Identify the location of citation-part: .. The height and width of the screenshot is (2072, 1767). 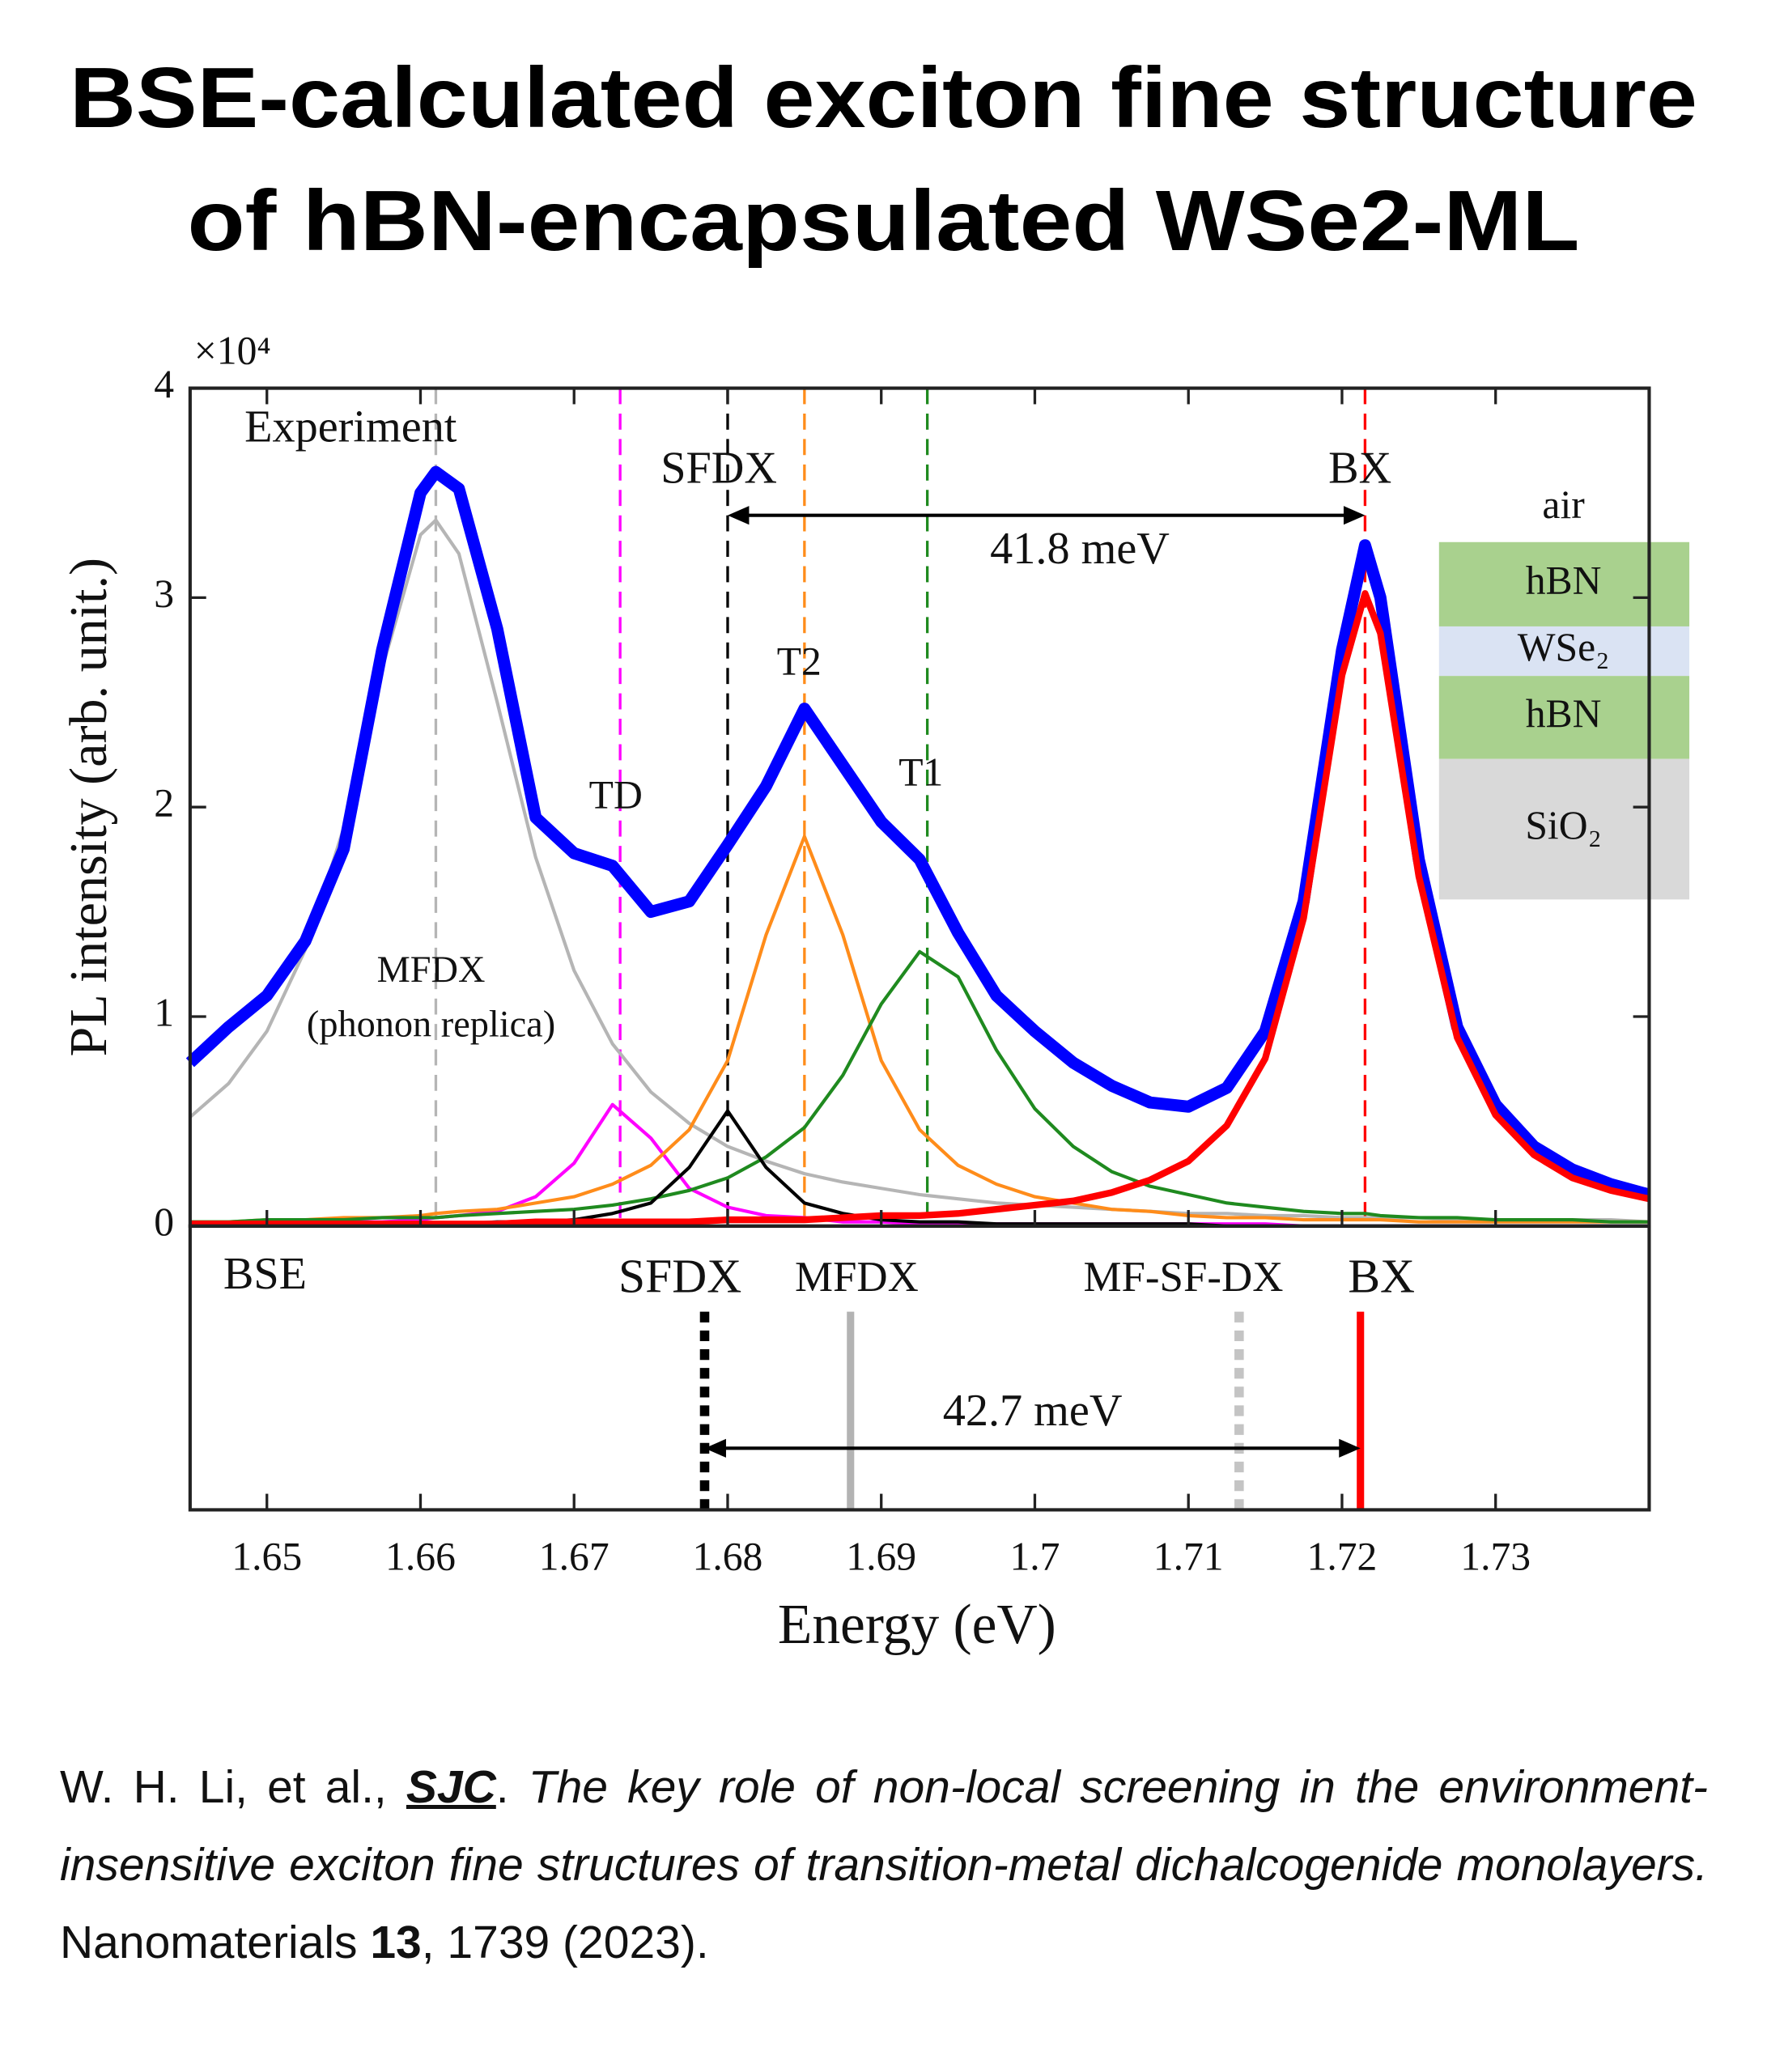
(512, 1787).